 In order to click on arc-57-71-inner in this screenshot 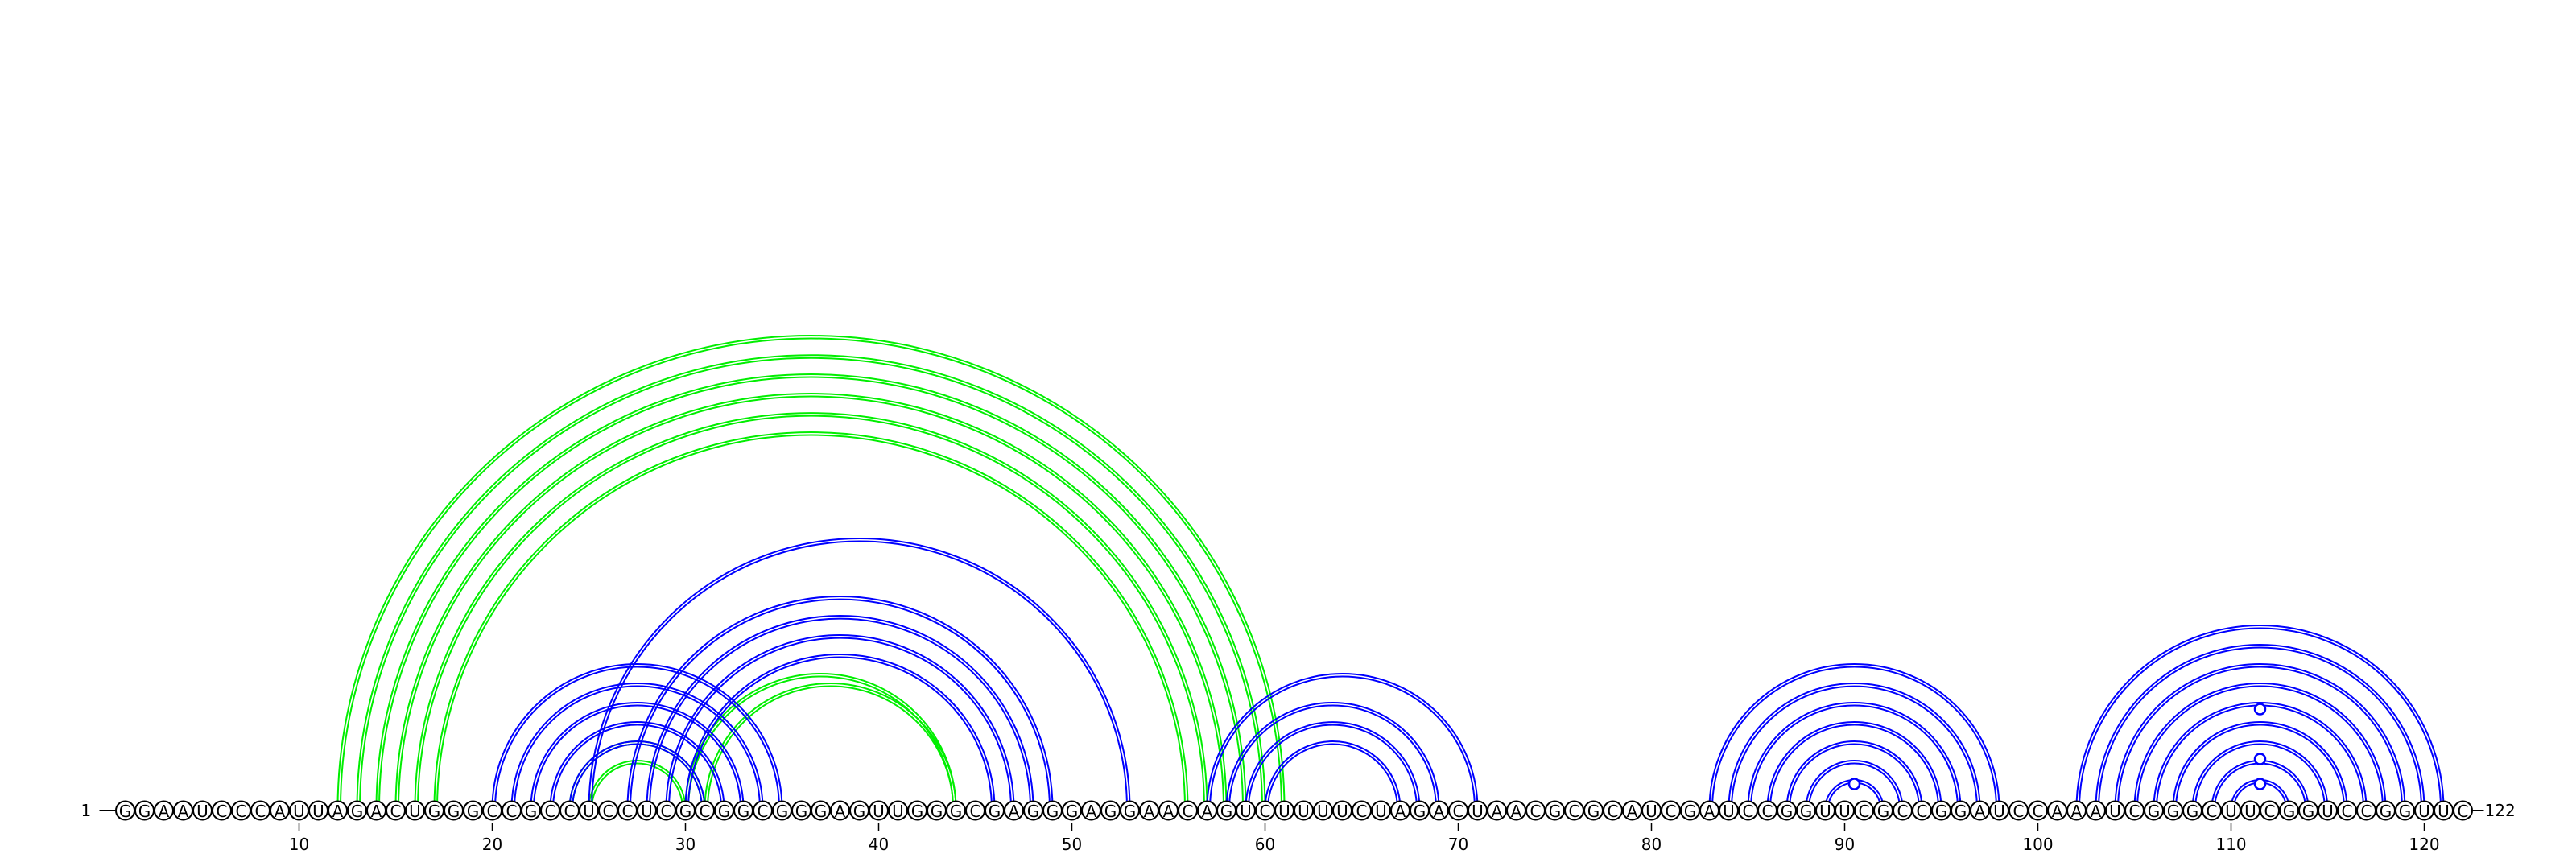, I will do `click(1342, 742)`.